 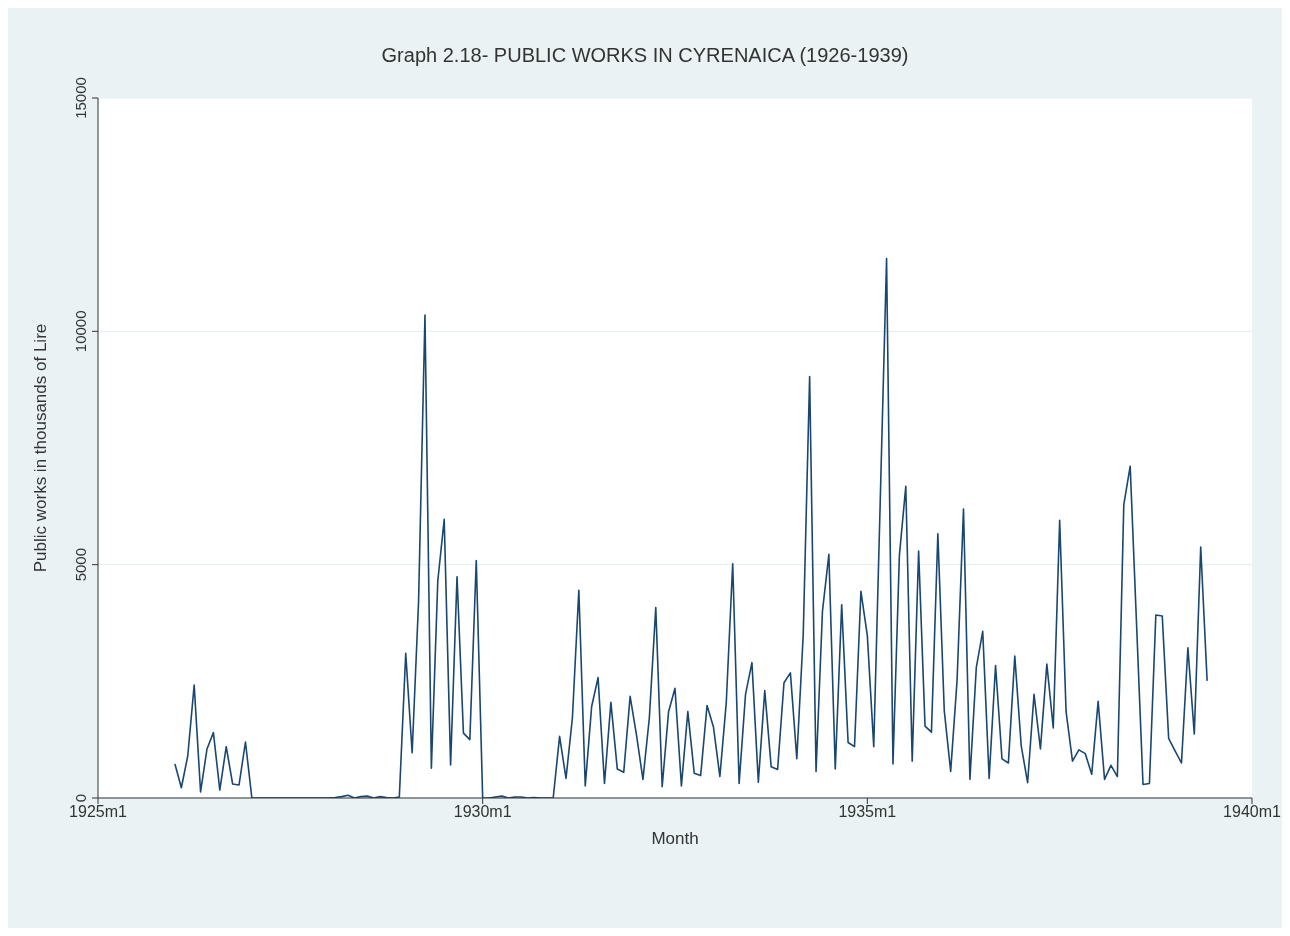 I want to click on x-tick-label: 1930m1, so click(x=482, y=812).